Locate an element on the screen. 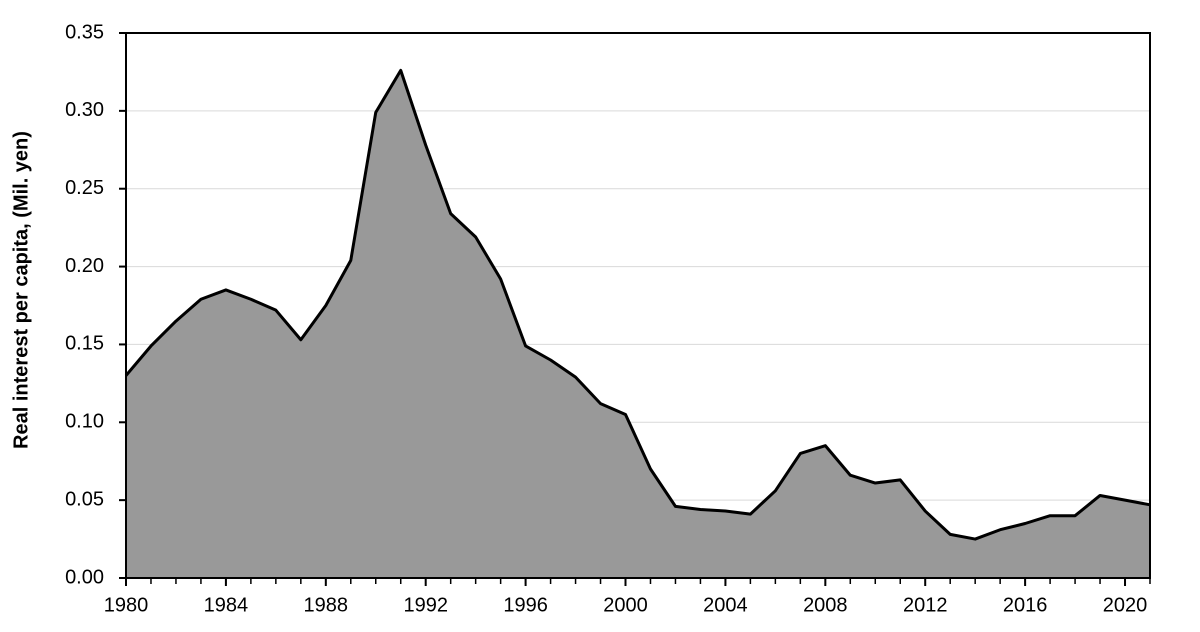 The image size is (1200, 632). y-tick-label: 0.30 is located at coordinates (84, 110).